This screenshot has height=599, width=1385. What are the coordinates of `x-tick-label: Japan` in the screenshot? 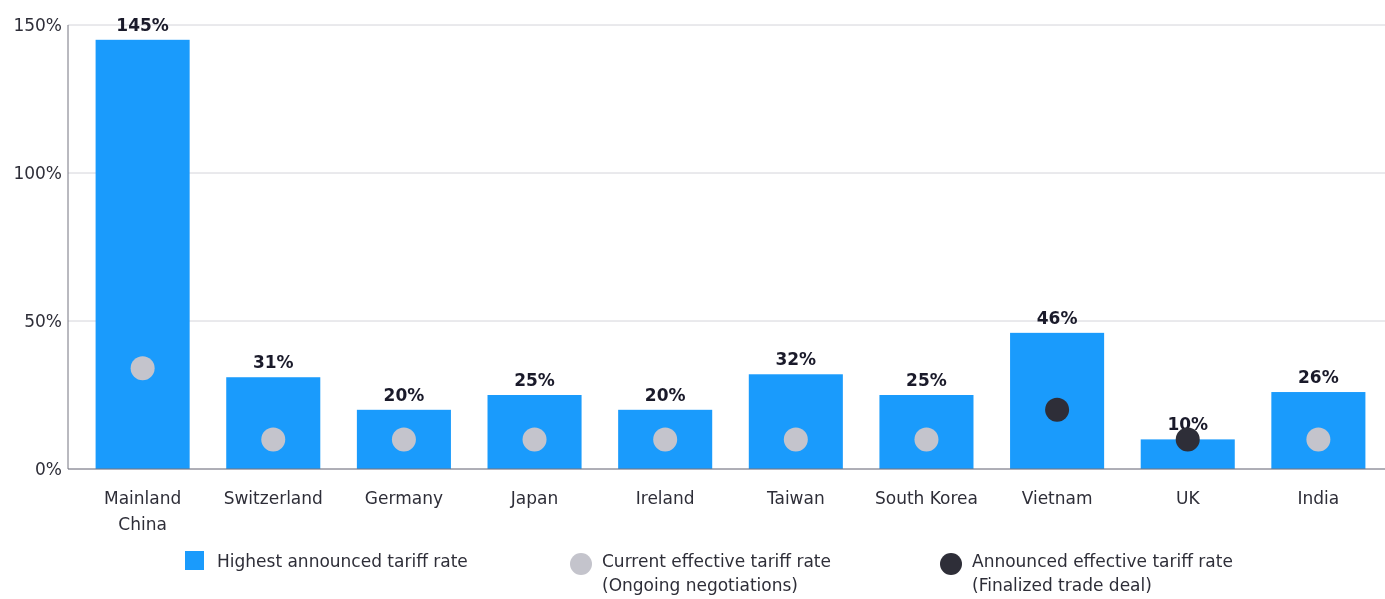 It's located at (534, 498).